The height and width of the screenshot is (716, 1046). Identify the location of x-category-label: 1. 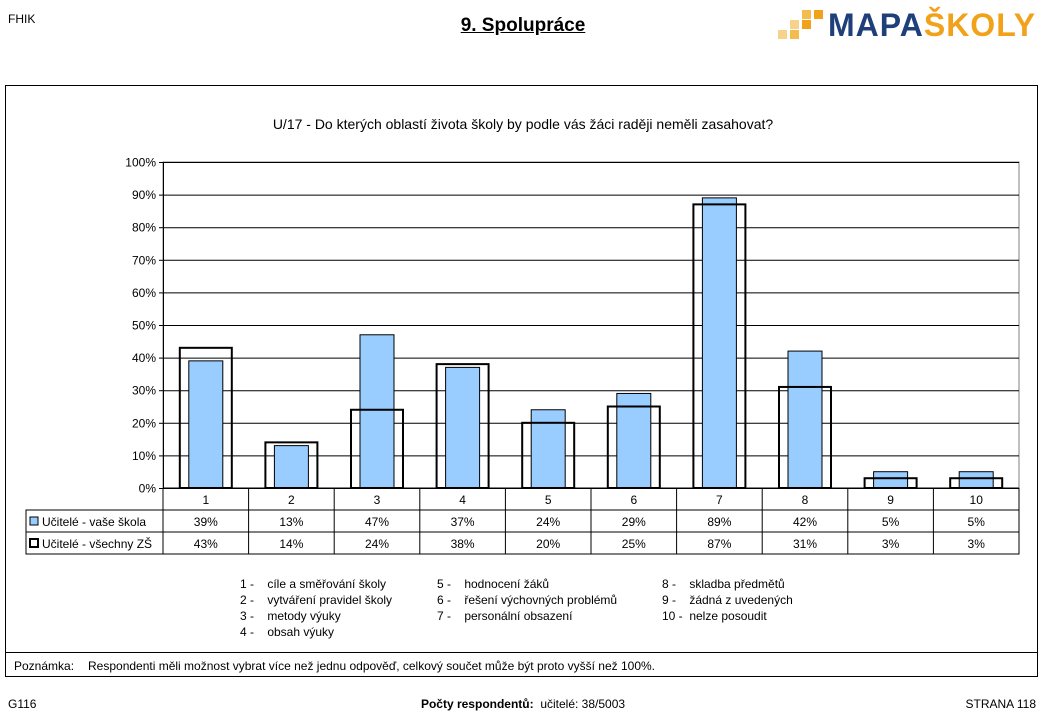
(205, 500).